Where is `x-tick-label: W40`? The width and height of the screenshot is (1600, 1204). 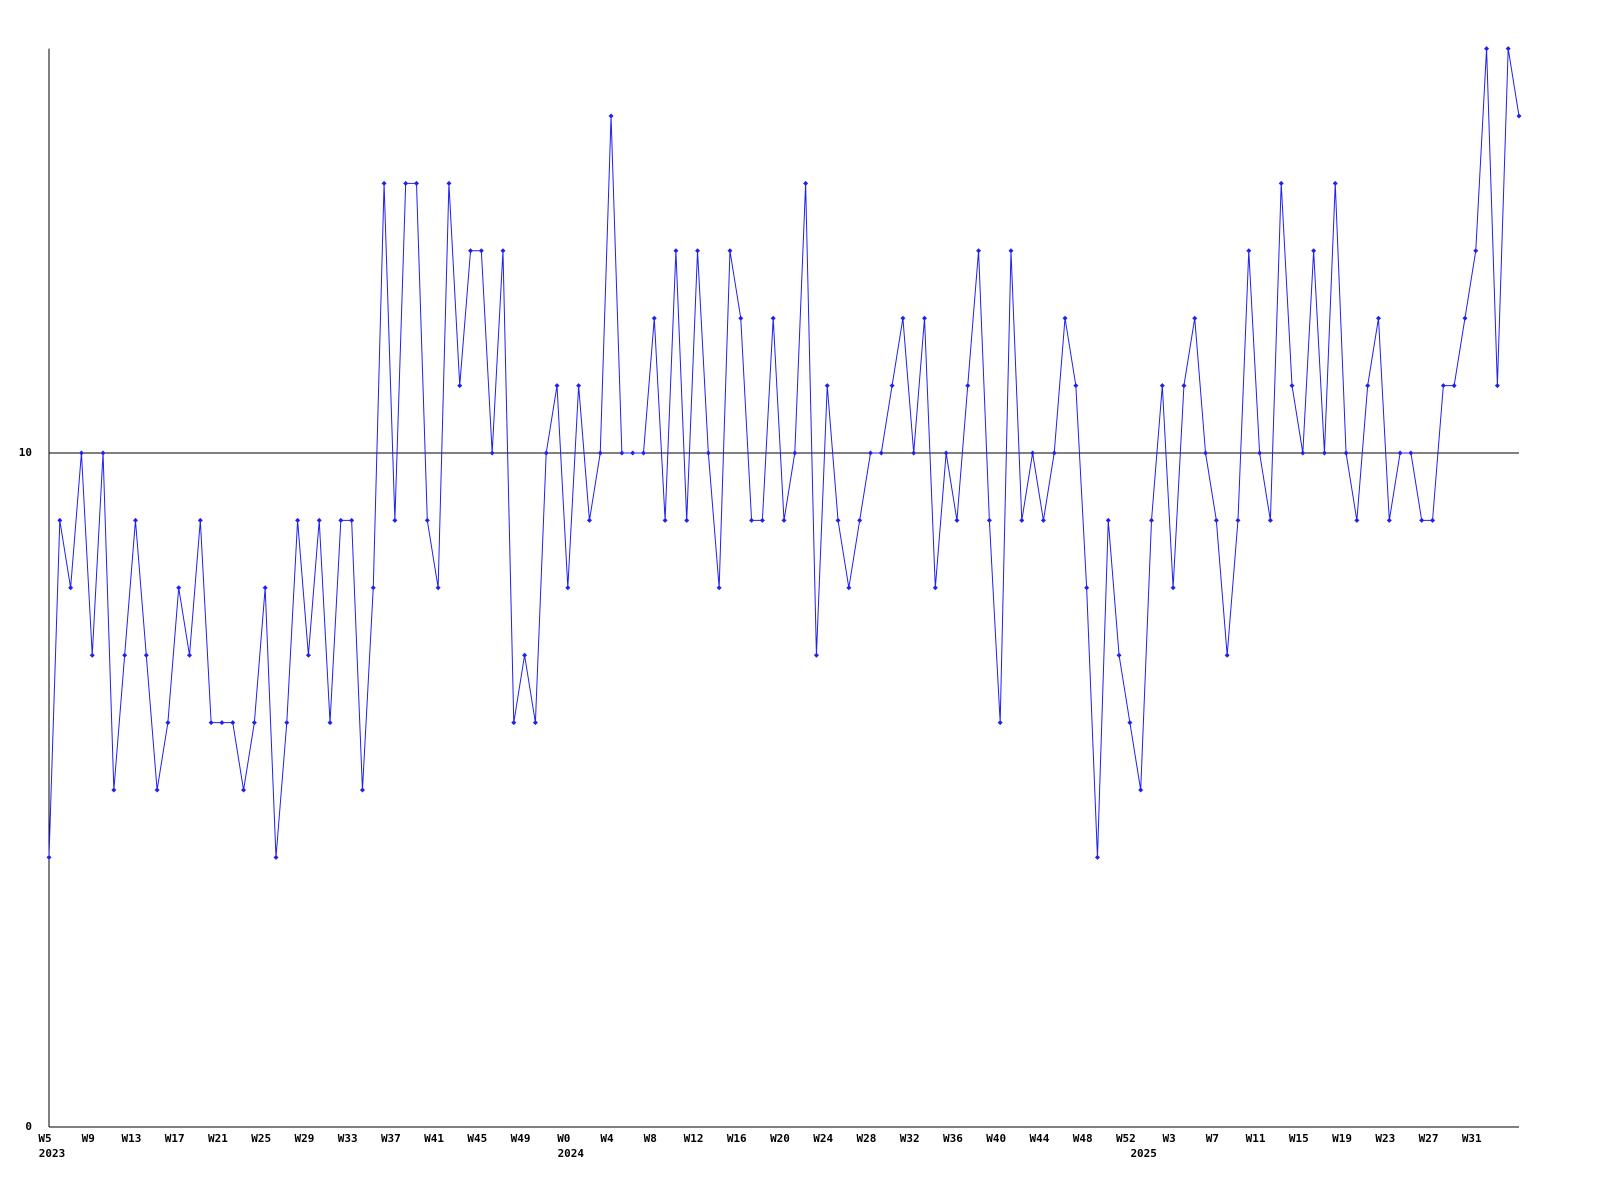 x-tick-label: W40 is located at coordinates (996, 1138).